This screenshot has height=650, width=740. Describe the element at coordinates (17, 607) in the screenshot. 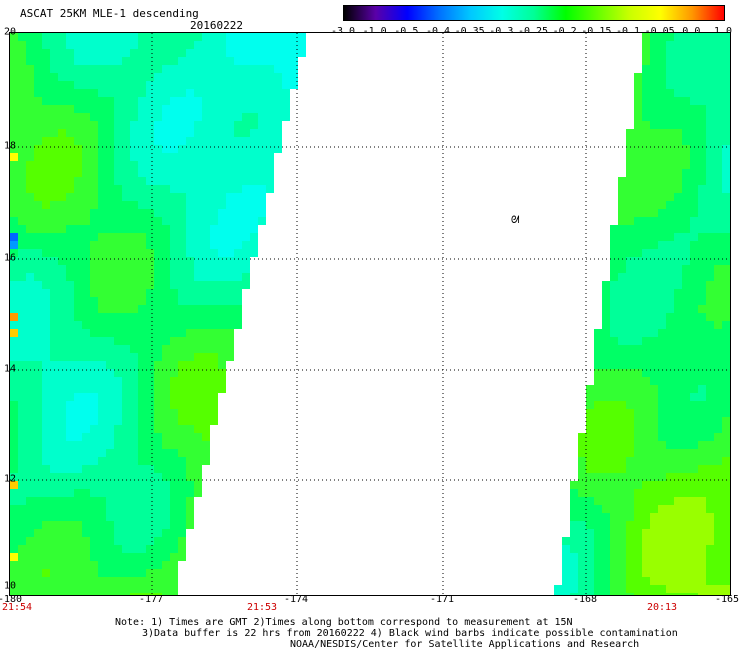

I see `time-label: 21:54` at that location.